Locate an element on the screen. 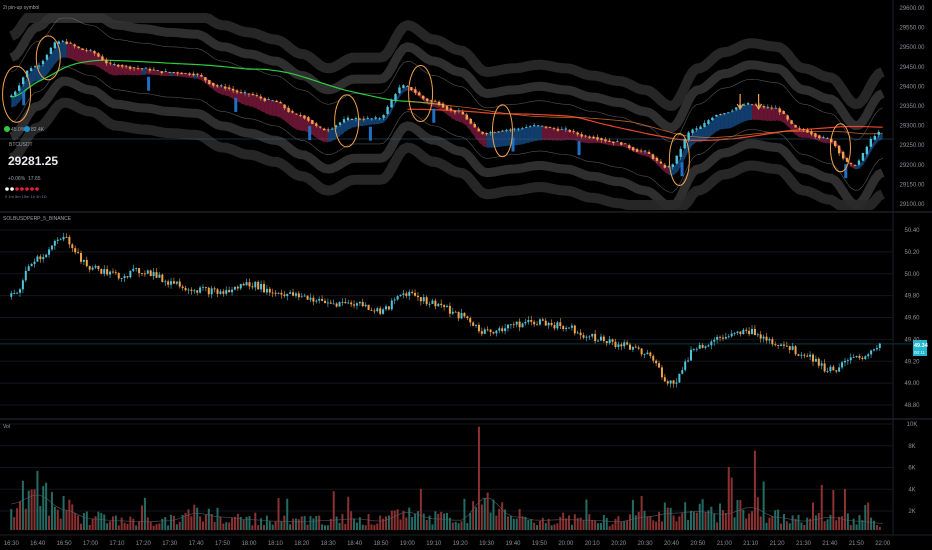  volume-axis: 10K 8K 6K 4K 2K is located at coordinates (912, 468).